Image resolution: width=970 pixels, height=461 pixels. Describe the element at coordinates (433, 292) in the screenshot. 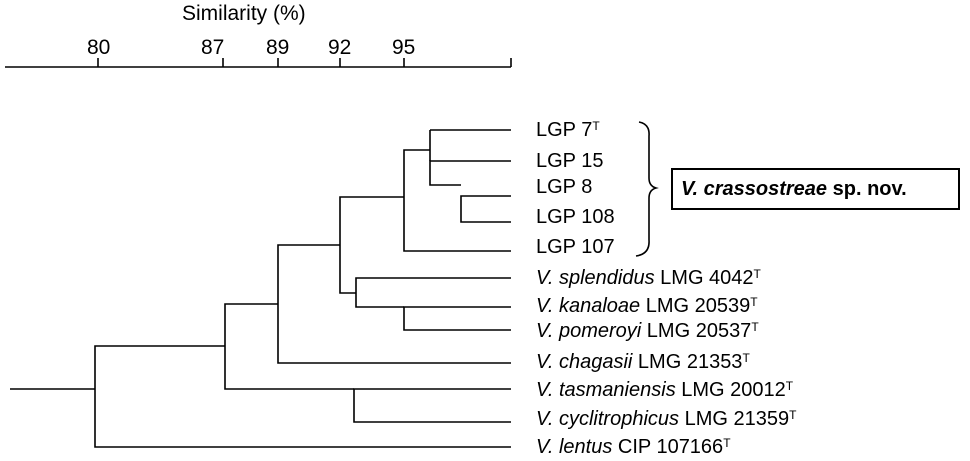

I see `branch-splendidus-group` at that location.